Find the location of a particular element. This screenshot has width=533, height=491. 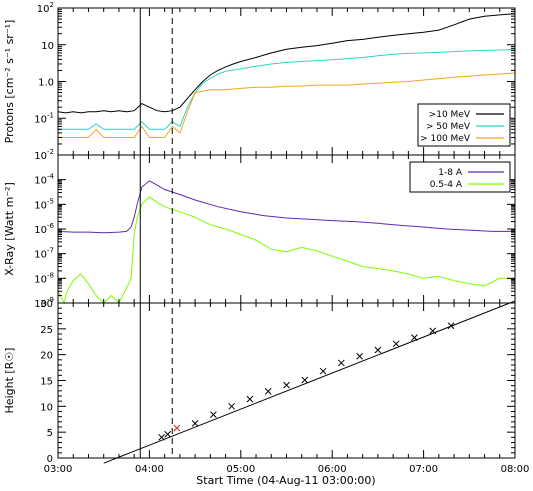

y-tick-label: 20 is located at coordinates (46, 356).